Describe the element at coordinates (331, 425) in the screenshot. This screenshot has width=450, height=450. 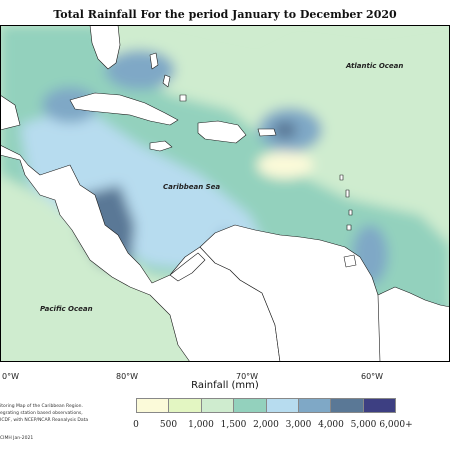
I see `legend-tick-label: 4,000` at that location.